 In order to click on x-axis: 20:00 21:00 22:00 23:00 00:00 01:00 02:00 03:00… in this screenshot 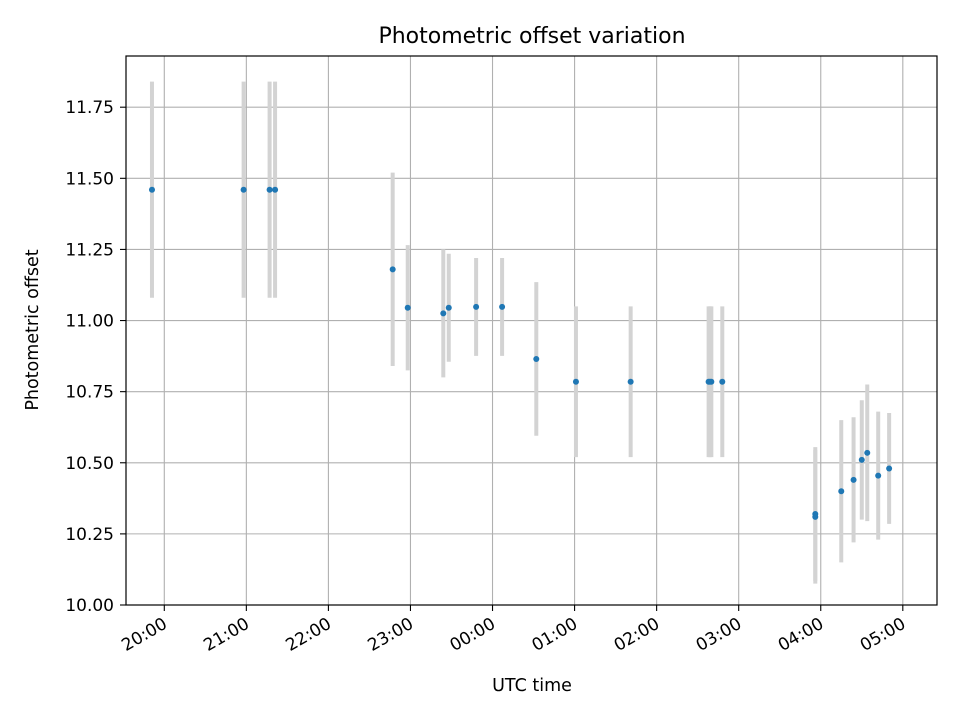, I will do `click(513, 630)`.